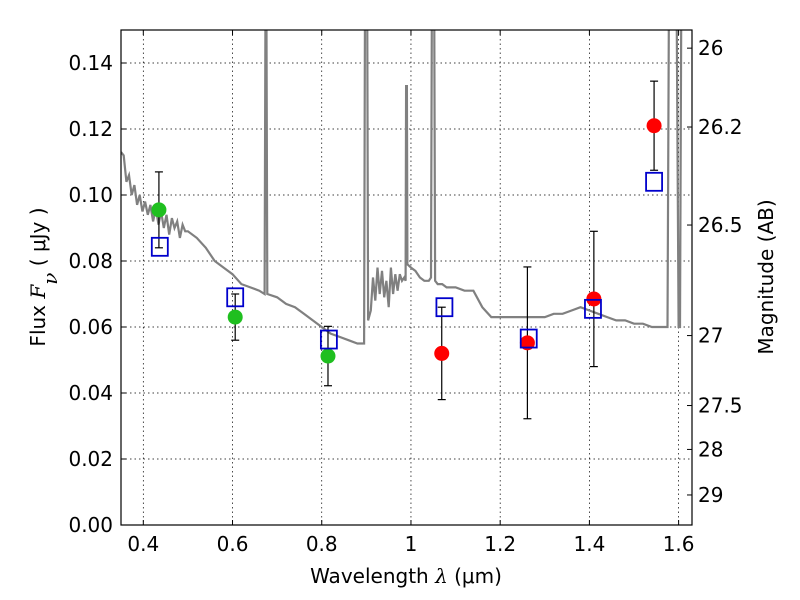 The image size is (800, 600). Describe the element at coordinates (710, 495) in the screenshot. I see `y2-tick-label: 29` at that location.